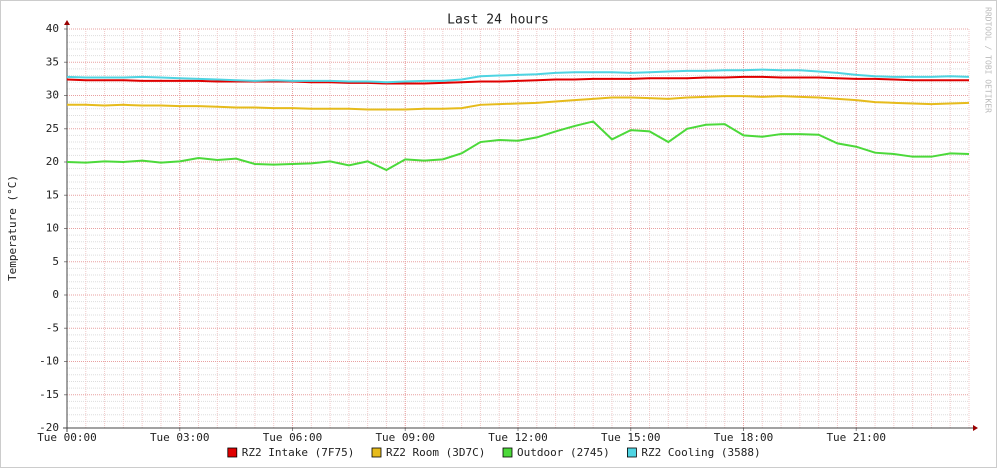  Describe the element at coordinates (52, 194) in the screenshot. I see `y-tick-label: 15` at that location.